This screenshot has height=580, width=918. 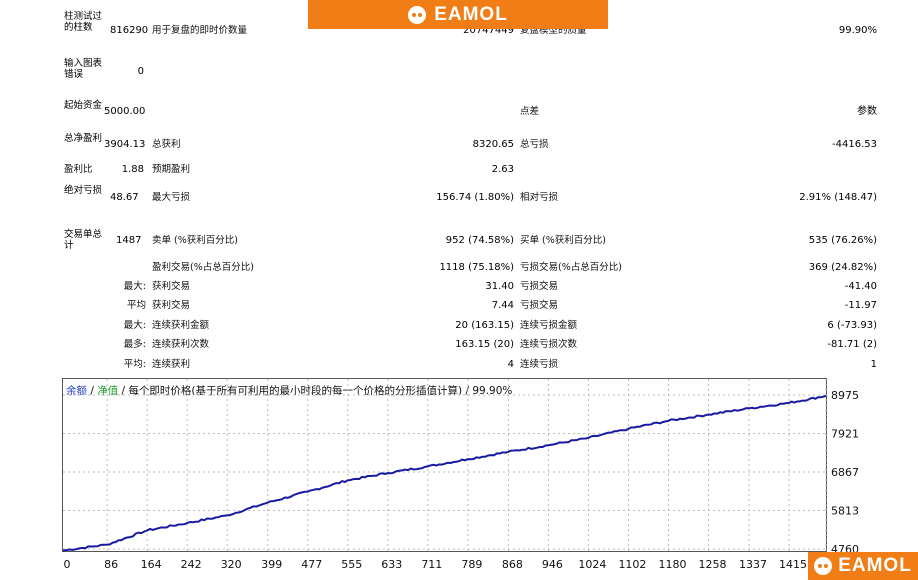 What do you see at coordinates (860, 286) in the screenshot?
I see `largest-loss-value: -41.40` at bounding box center [860, 286].